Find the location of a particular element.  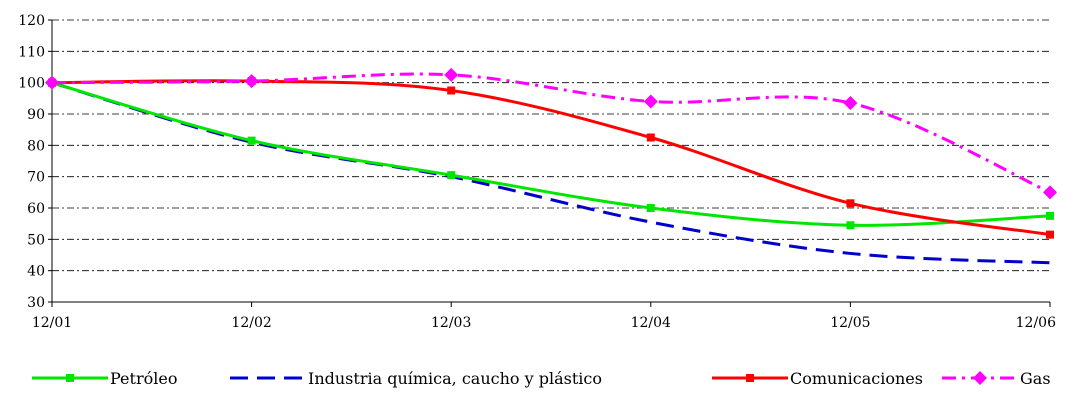

y-tick-label: 30 is located at coordinates (36, 303).